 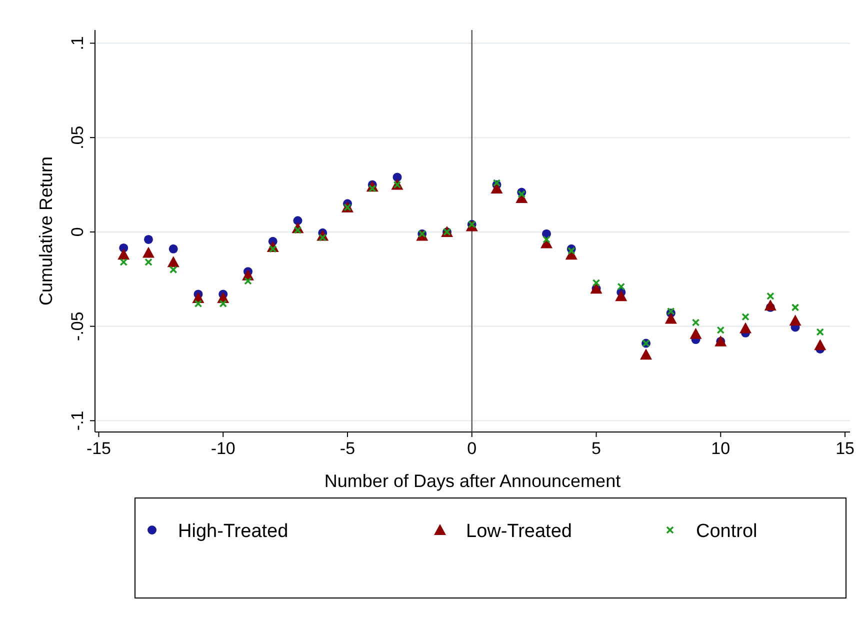 I want to click on legend-label: High-Treated, so click(x=233, y=531).